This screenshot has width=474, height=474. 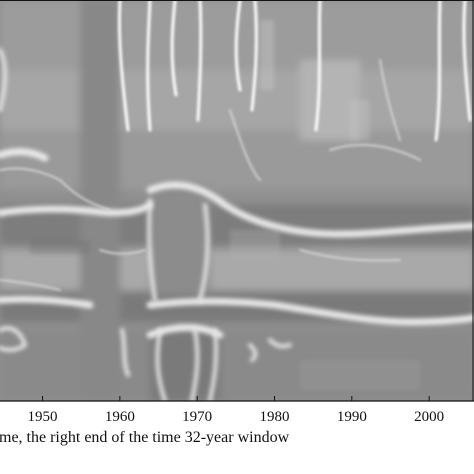 What do you see at coordinates (197, 417) in the screenshot?
I see `x-tick-label-1970: 1970` at bounding box center [197, 417].